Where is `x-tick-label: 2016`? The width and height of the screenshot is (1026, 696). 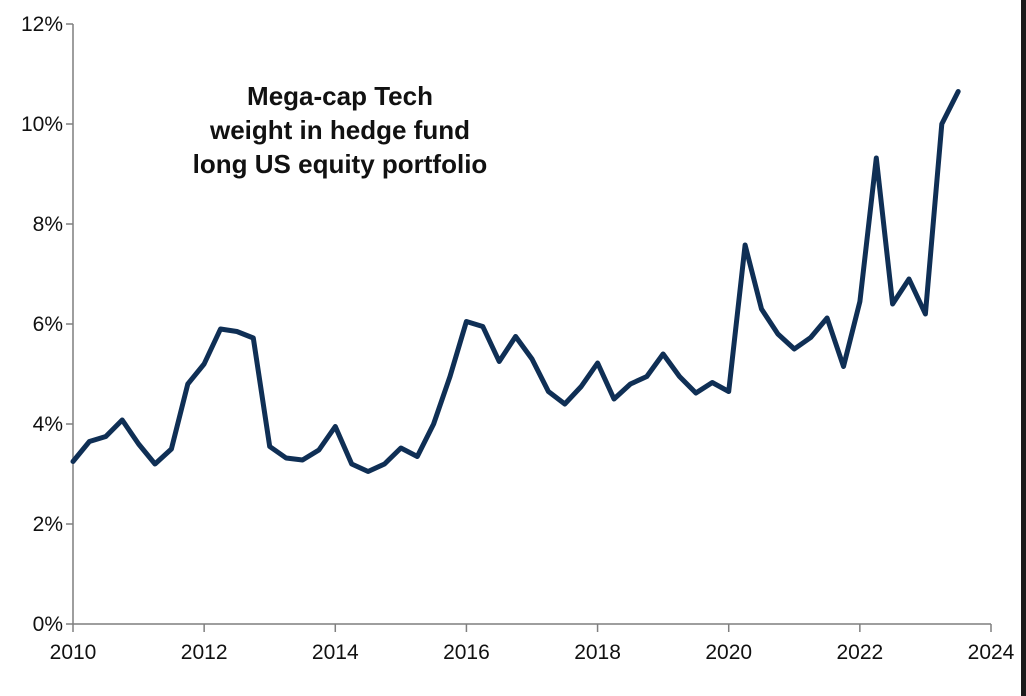
x-tick-label: 2016 is located at coordinates (466, 652).